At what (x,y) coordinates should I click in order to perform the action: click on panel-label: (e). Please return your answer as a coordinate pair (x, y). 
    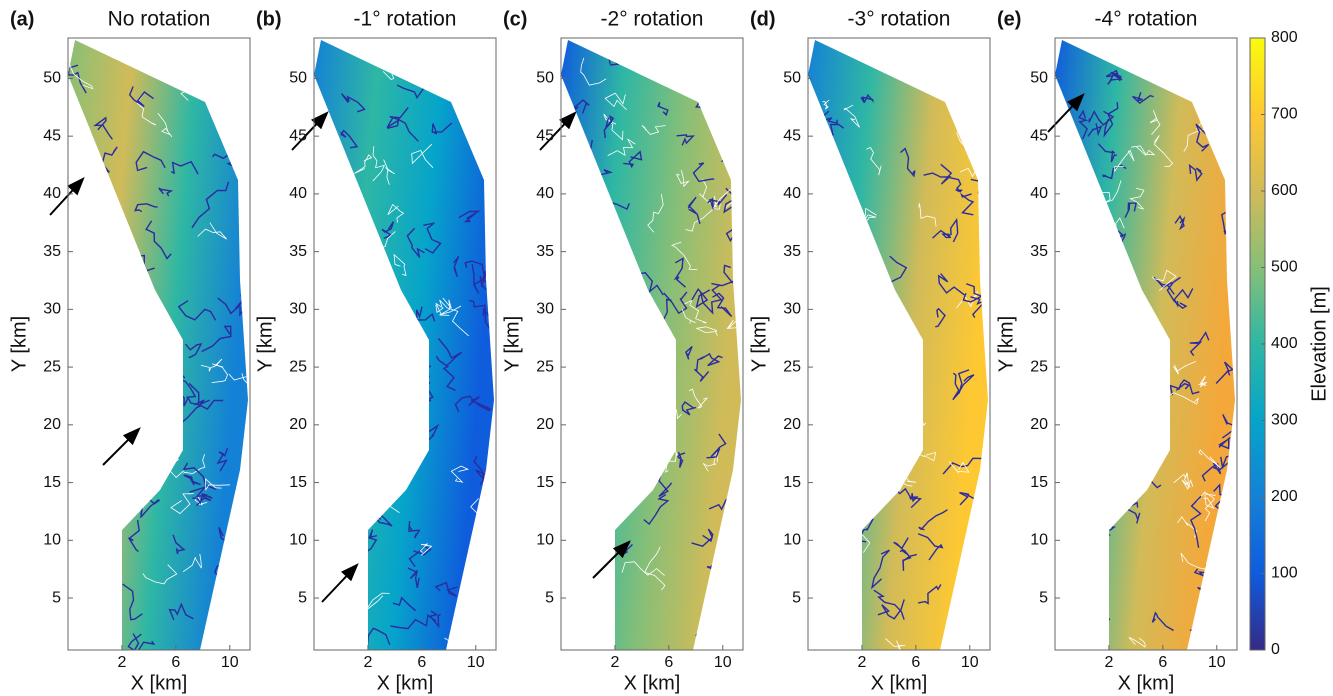
    Looking at the image, I should click on (1009, 19).